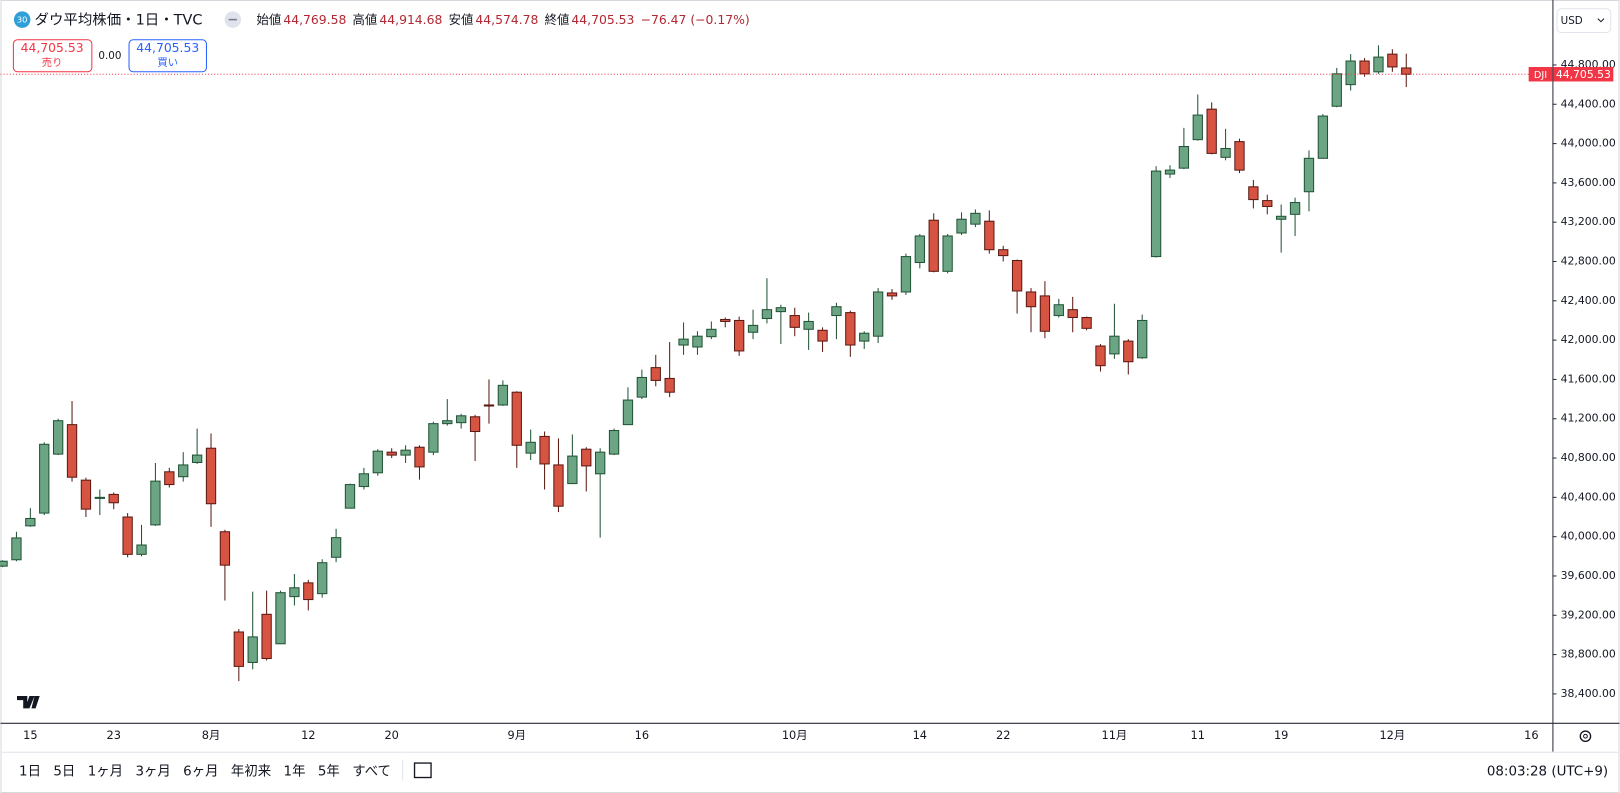 Image resolution: width=1620 pixels, height=793 pixels. I want to click on ohlc-label: 始値, so click(269, 19).